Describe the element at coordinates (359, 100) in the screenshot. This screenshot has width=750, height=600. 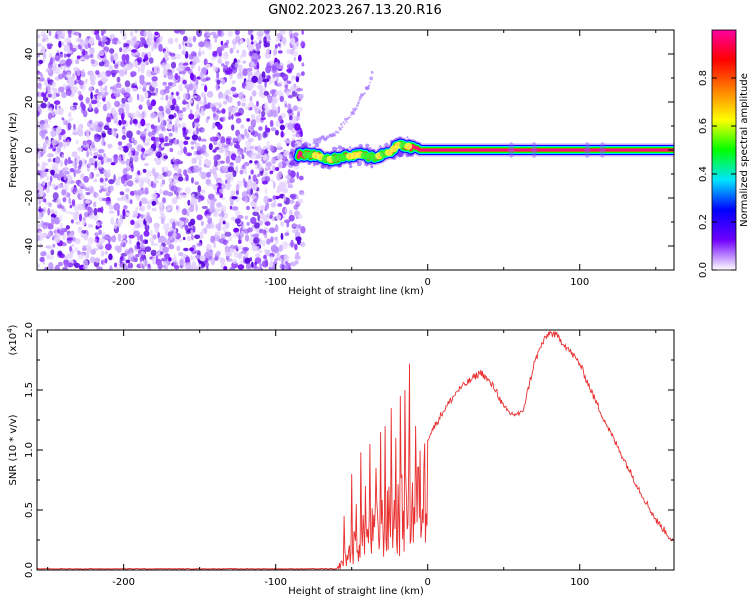
I see `branch-dot` at that location.